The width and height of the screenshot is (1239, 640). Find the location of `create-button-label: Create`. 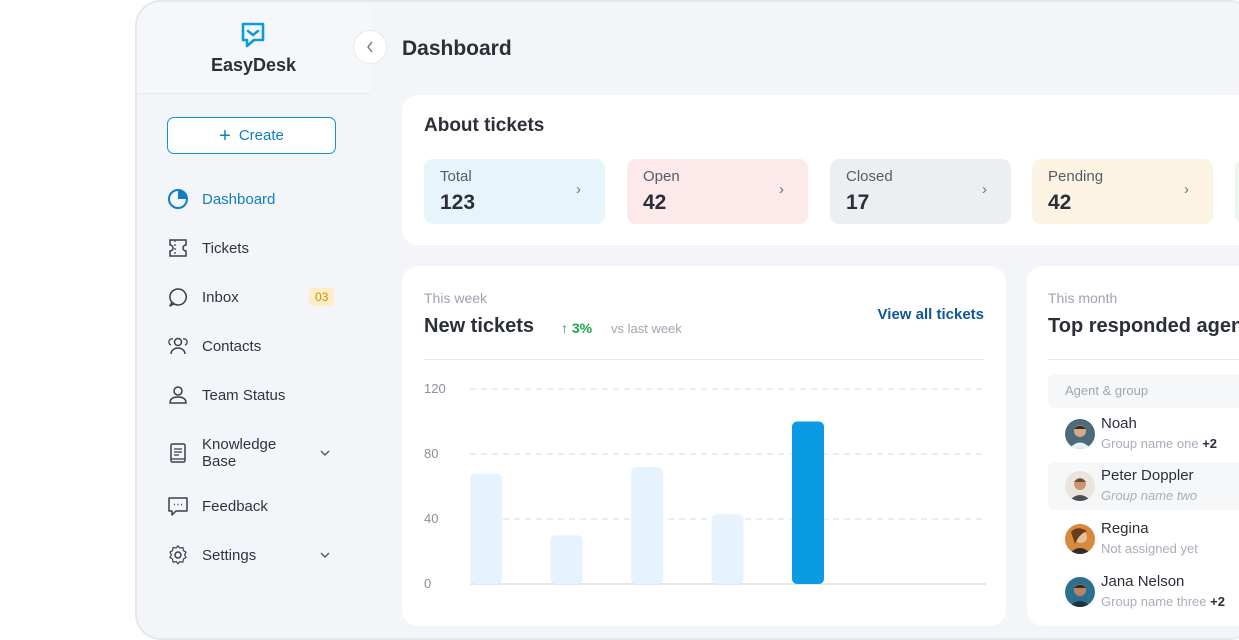

create-button-label: Create is located at coordinates (261, 135).